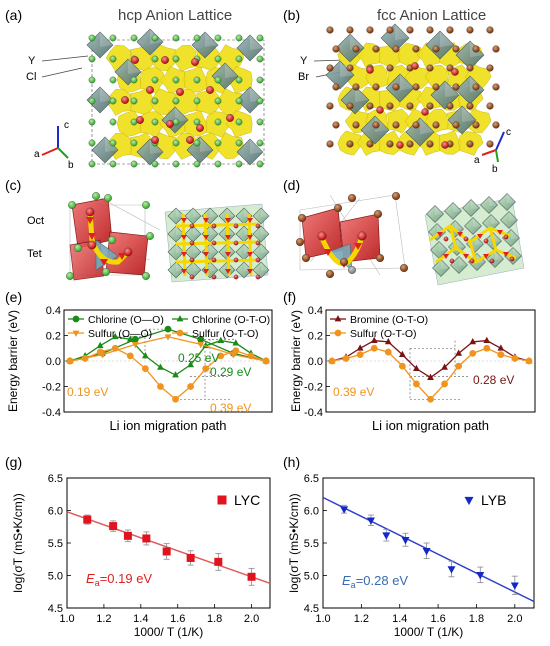  Describe the element at coordinates (311, 479) in the screenshot. I see `y-tick-label: 6.5` at that location.